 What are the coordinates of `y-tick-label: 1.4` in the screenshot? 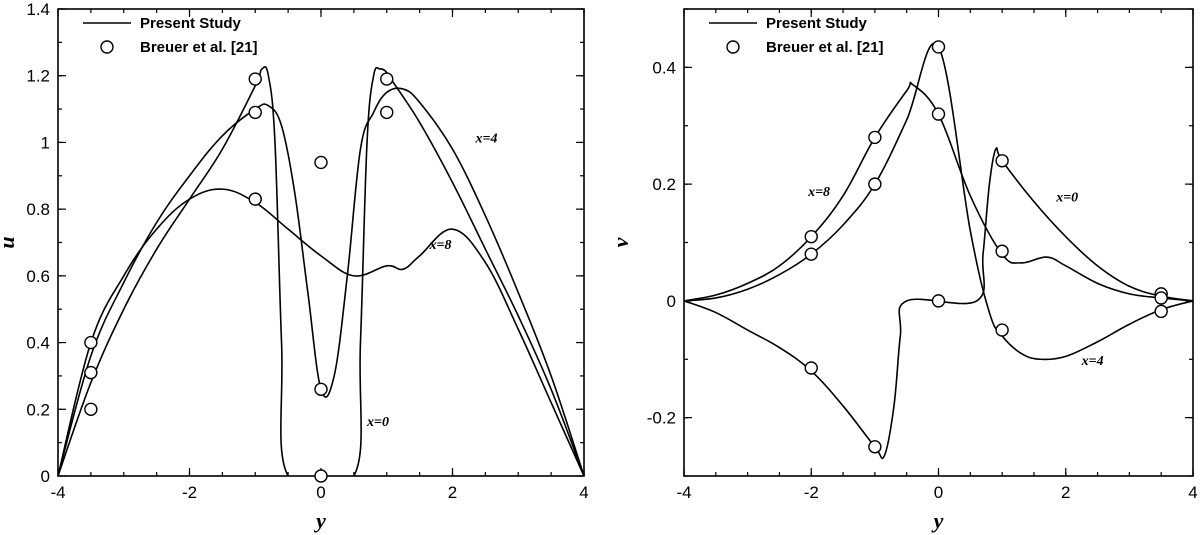 It's located at (38, 9).